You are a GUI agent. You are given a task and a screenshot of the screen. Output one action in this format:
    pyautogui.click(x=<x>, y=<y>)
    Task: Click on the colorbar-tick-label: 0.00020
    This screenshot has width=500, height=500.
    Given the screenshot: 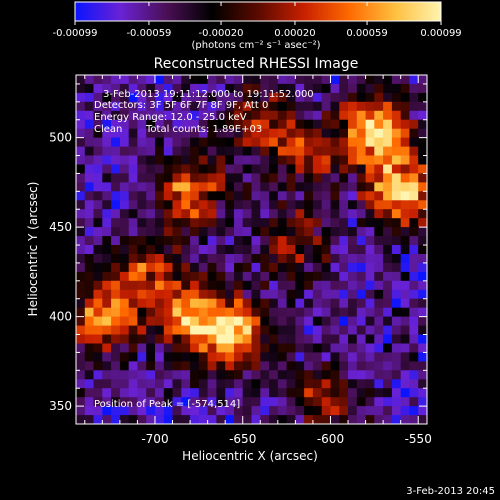 What is the action you would take?
    pyautogui.click(x=294, y=33)
    